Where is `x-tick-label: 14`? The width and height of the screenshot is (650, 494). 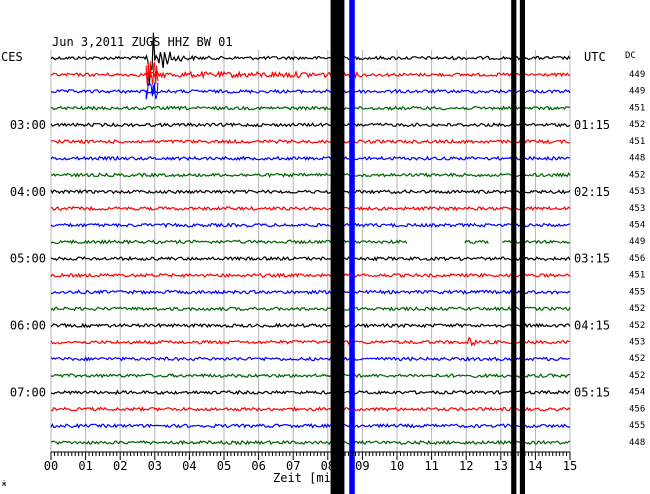
x-tick-label: 14 is located at coordinates (535, 466).